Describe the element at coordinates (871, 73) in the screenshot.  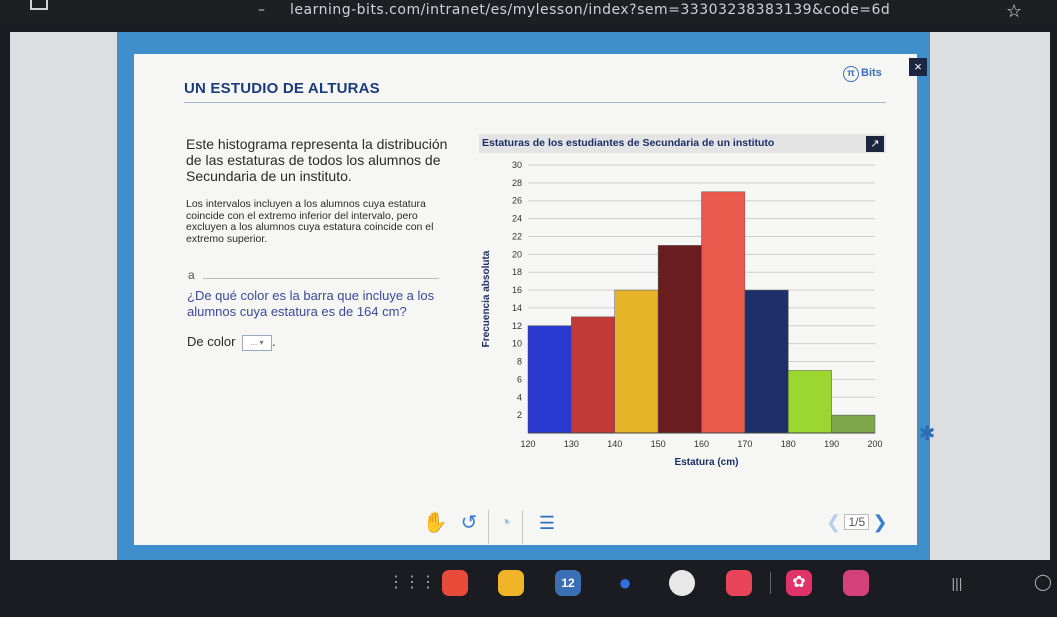
I see `logo-text: Bits` at that location.